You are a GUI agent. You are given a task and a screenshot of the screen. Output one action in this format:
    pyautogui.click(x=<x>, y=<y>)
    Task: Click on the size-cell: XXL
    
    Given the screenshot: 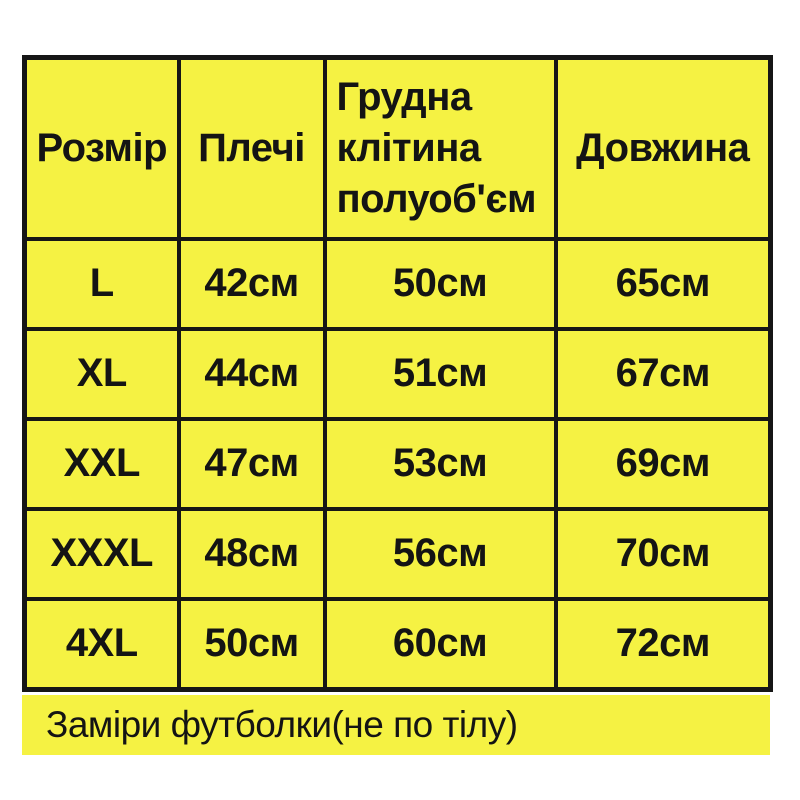 What is the action you would take?
    pyautogui.click(x=101, y=464)
    